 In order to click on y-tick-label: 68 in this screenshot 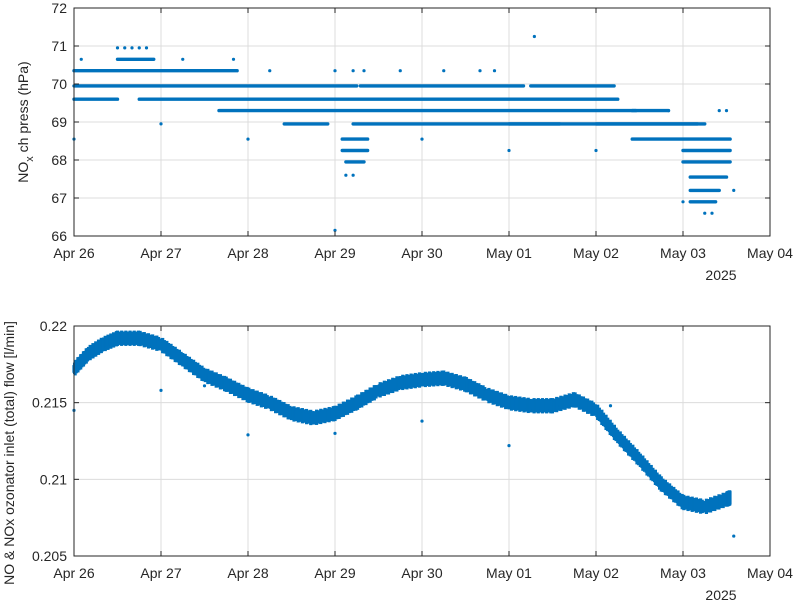, I will do `click(59, 160)`.